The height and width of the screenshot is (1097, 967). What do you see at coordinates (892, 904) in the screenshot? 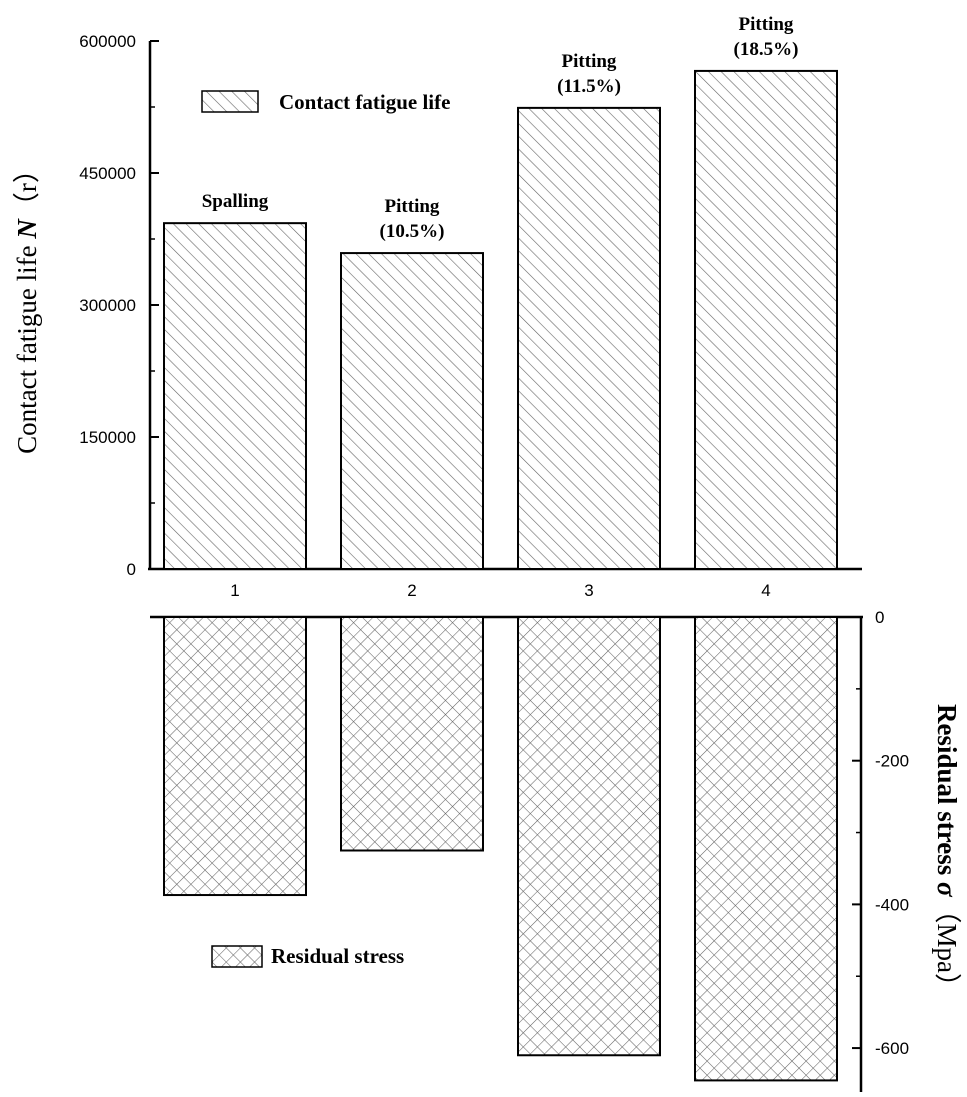
I see `y-tick-label: -400` at bounding box center [892, 904].